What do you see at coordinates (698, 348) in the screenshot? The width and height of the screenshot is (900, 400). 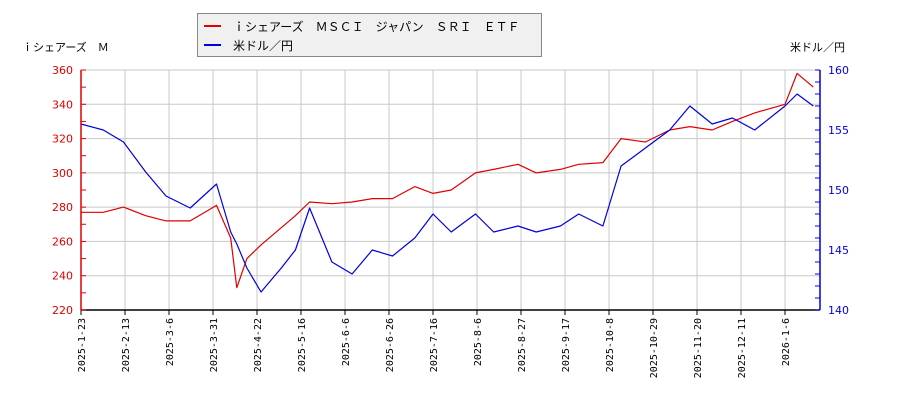 I see `svg-text: 2025-11-20` at bounding box center [698, 348].